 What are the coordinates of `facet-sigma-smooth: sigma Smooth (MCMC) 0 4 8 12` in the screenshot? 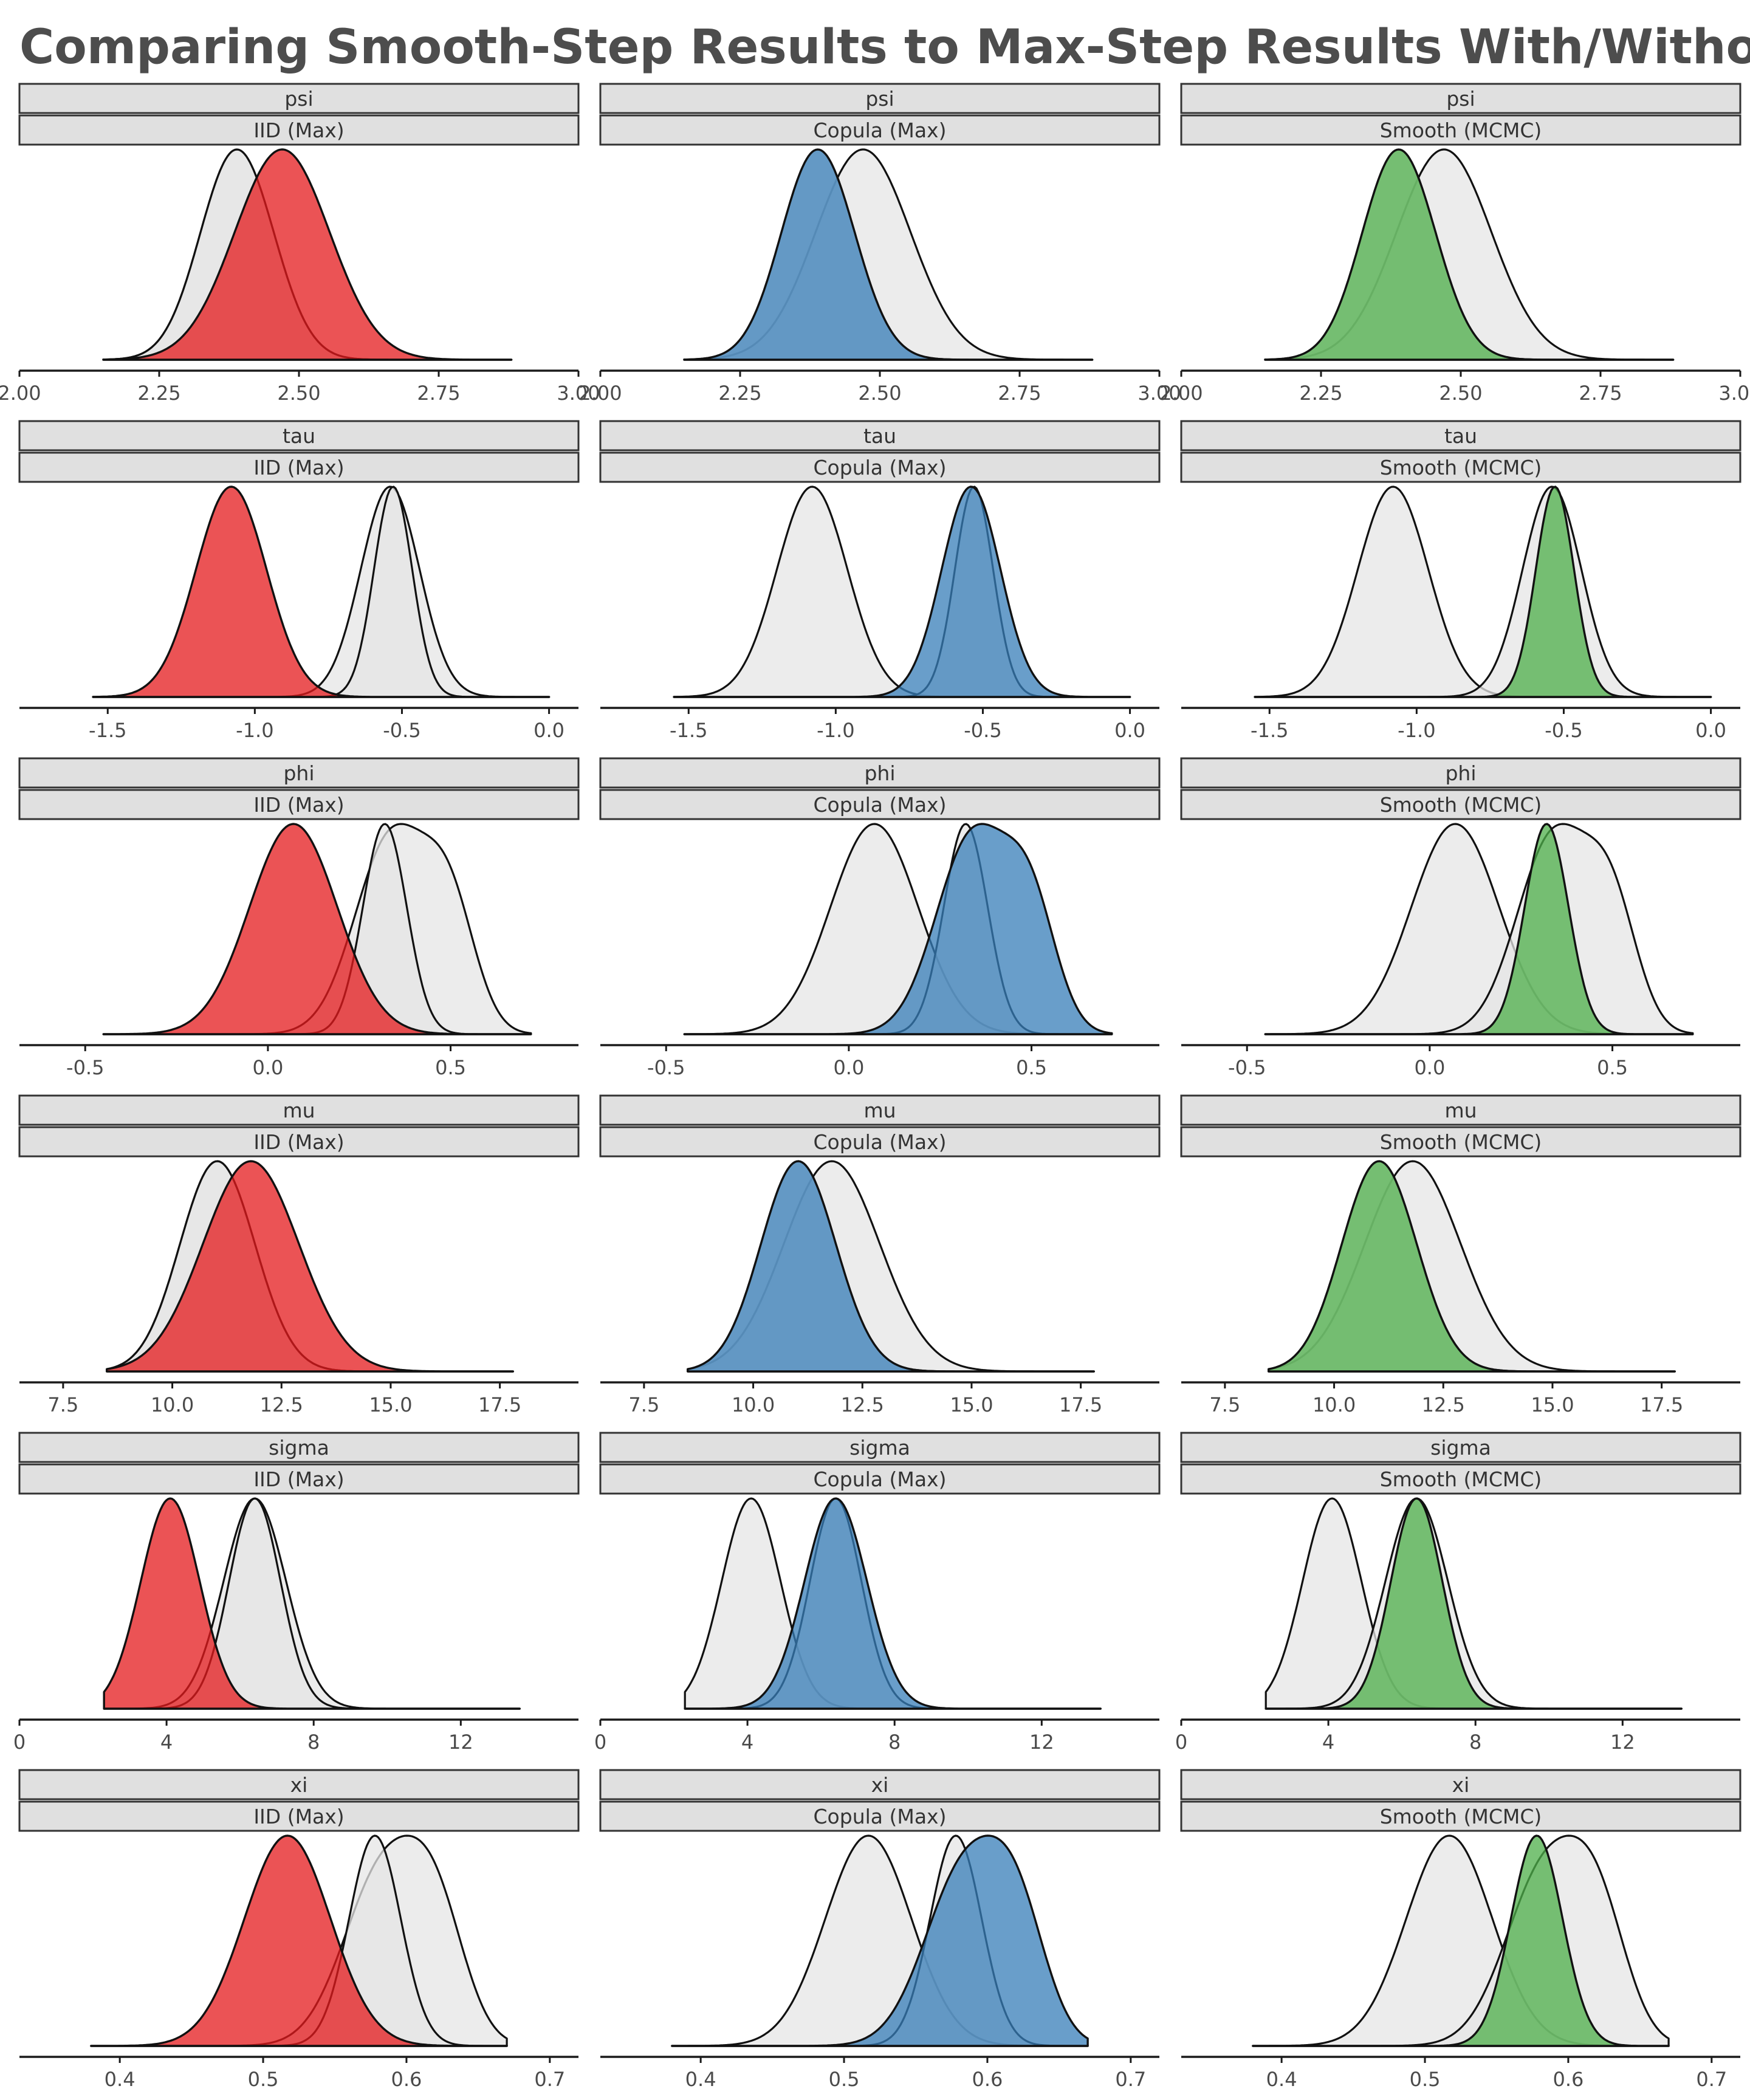 It's located at (1458, 1593).